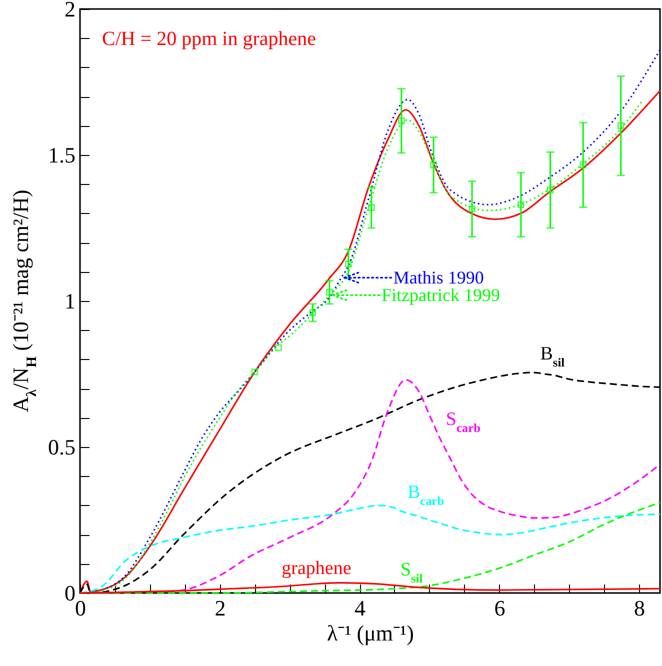  Describe the element at coordinates (412, 573) in the screenshot. I see `series-label: S$_{sil}$` at that location.